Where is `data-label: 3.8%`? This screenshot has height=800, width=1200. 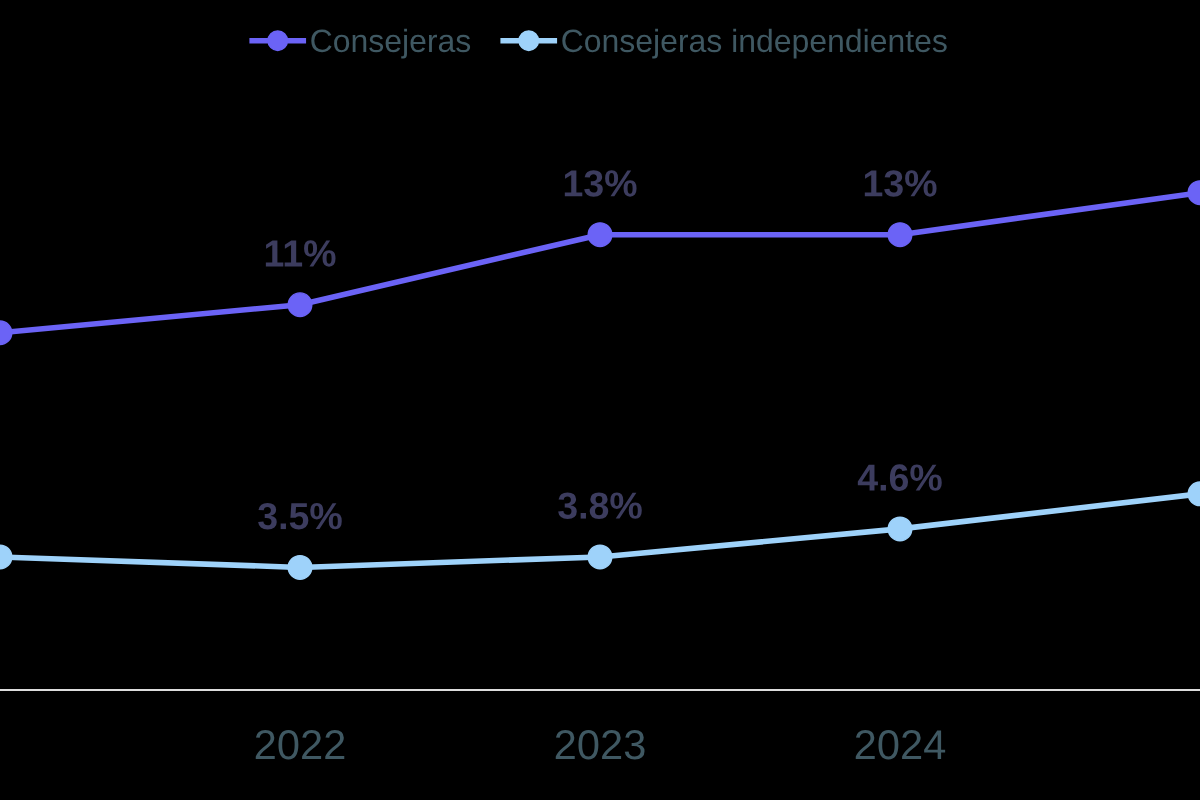
data-label: 3.8% is located at coordinates (600, 505).